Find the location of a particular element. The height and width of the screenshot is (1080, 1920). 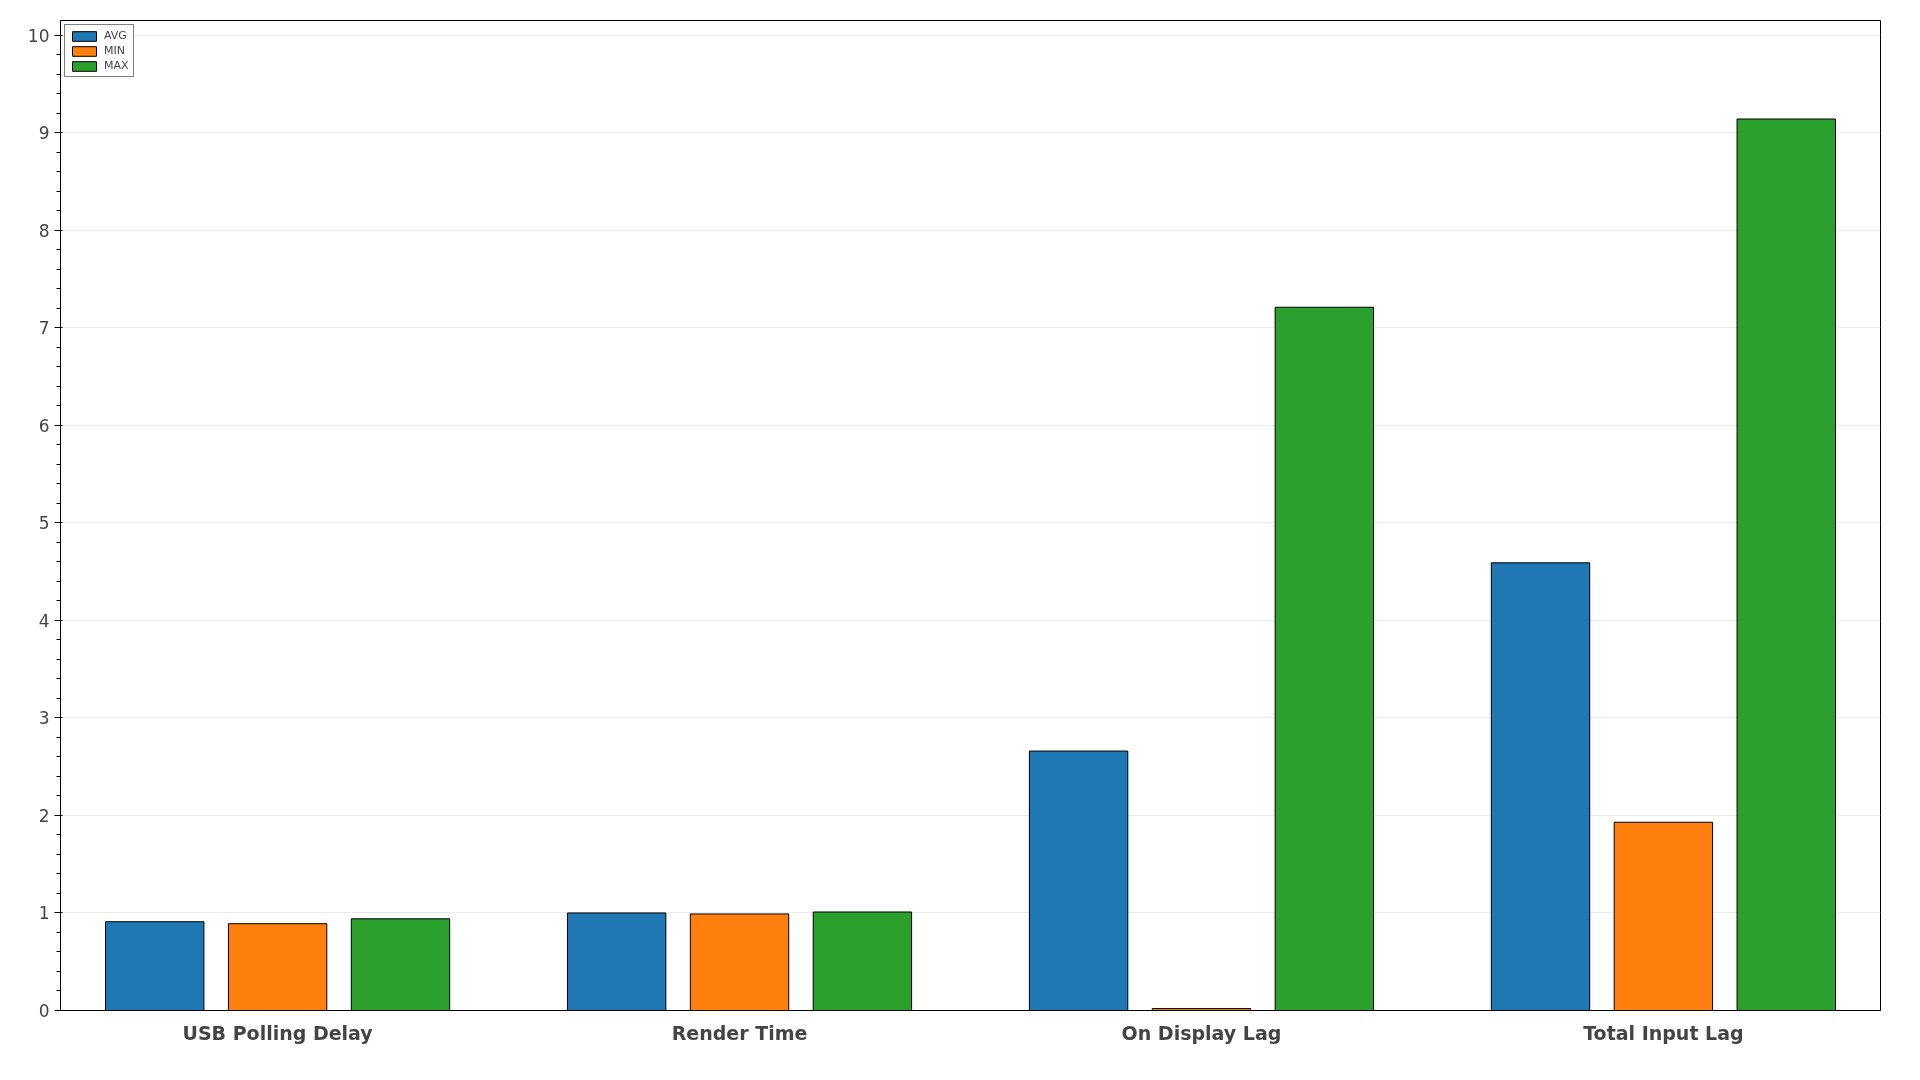

y-tick-label: 3 is located at coordinates (44, 718).